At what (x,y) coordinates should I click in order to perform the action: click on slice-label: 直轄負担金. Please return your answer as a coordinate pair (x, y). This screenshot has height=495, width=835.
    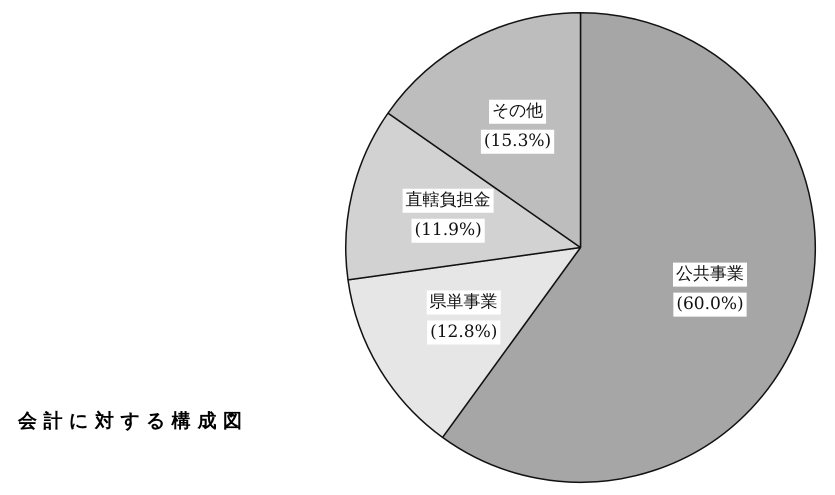
    Looking at the image, I should click on (448, 200).